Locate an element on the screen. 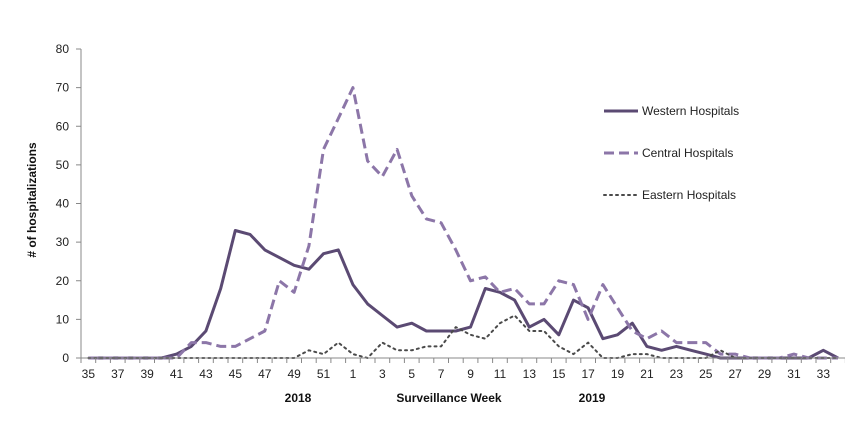 This screenshot has width=845, height=422. x-tick-label: 9 is located at coordinates (470, 374).